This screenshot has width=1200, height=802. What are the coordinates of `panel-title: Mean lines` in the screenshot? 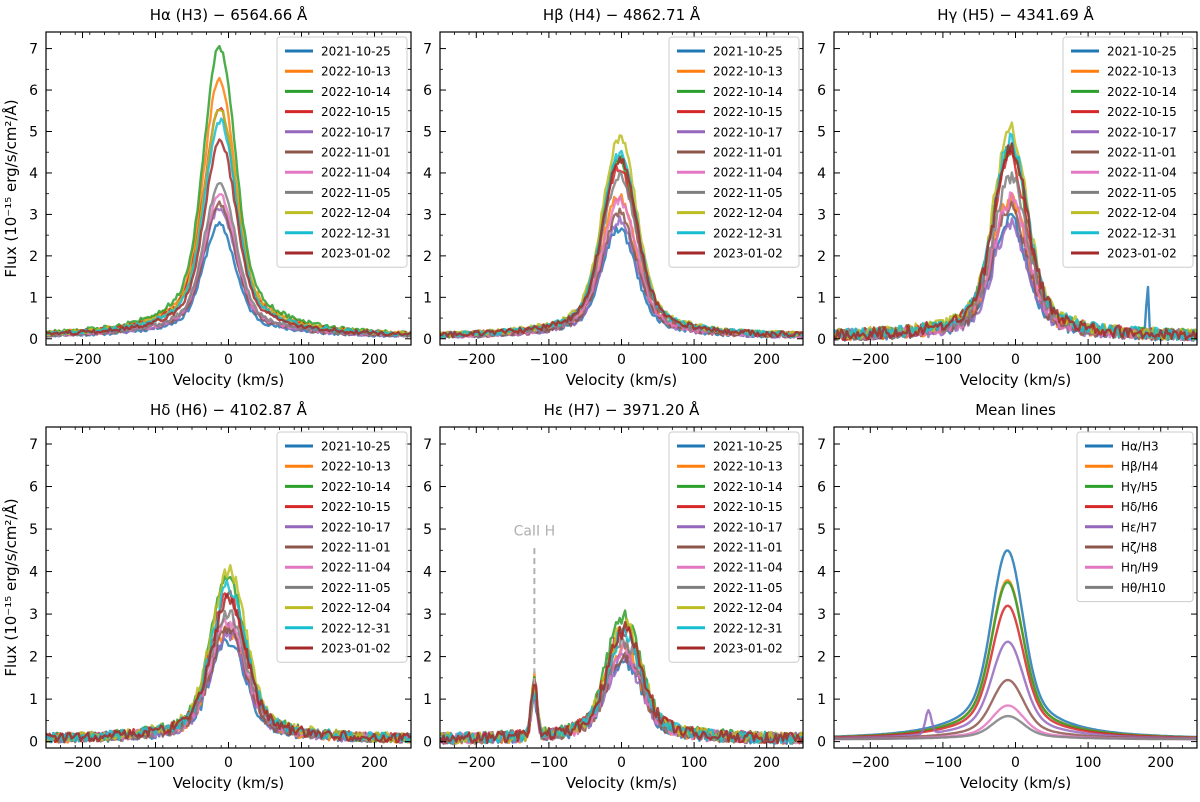 It's located at (1015, 410).